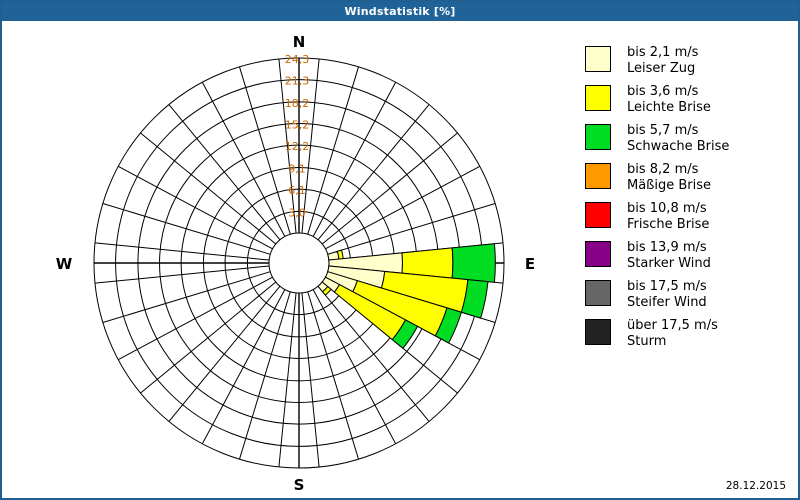 This screenshot has height=500, width=800. I want to click on legend-speed: über 17,5 m/s, so click(672, 325).